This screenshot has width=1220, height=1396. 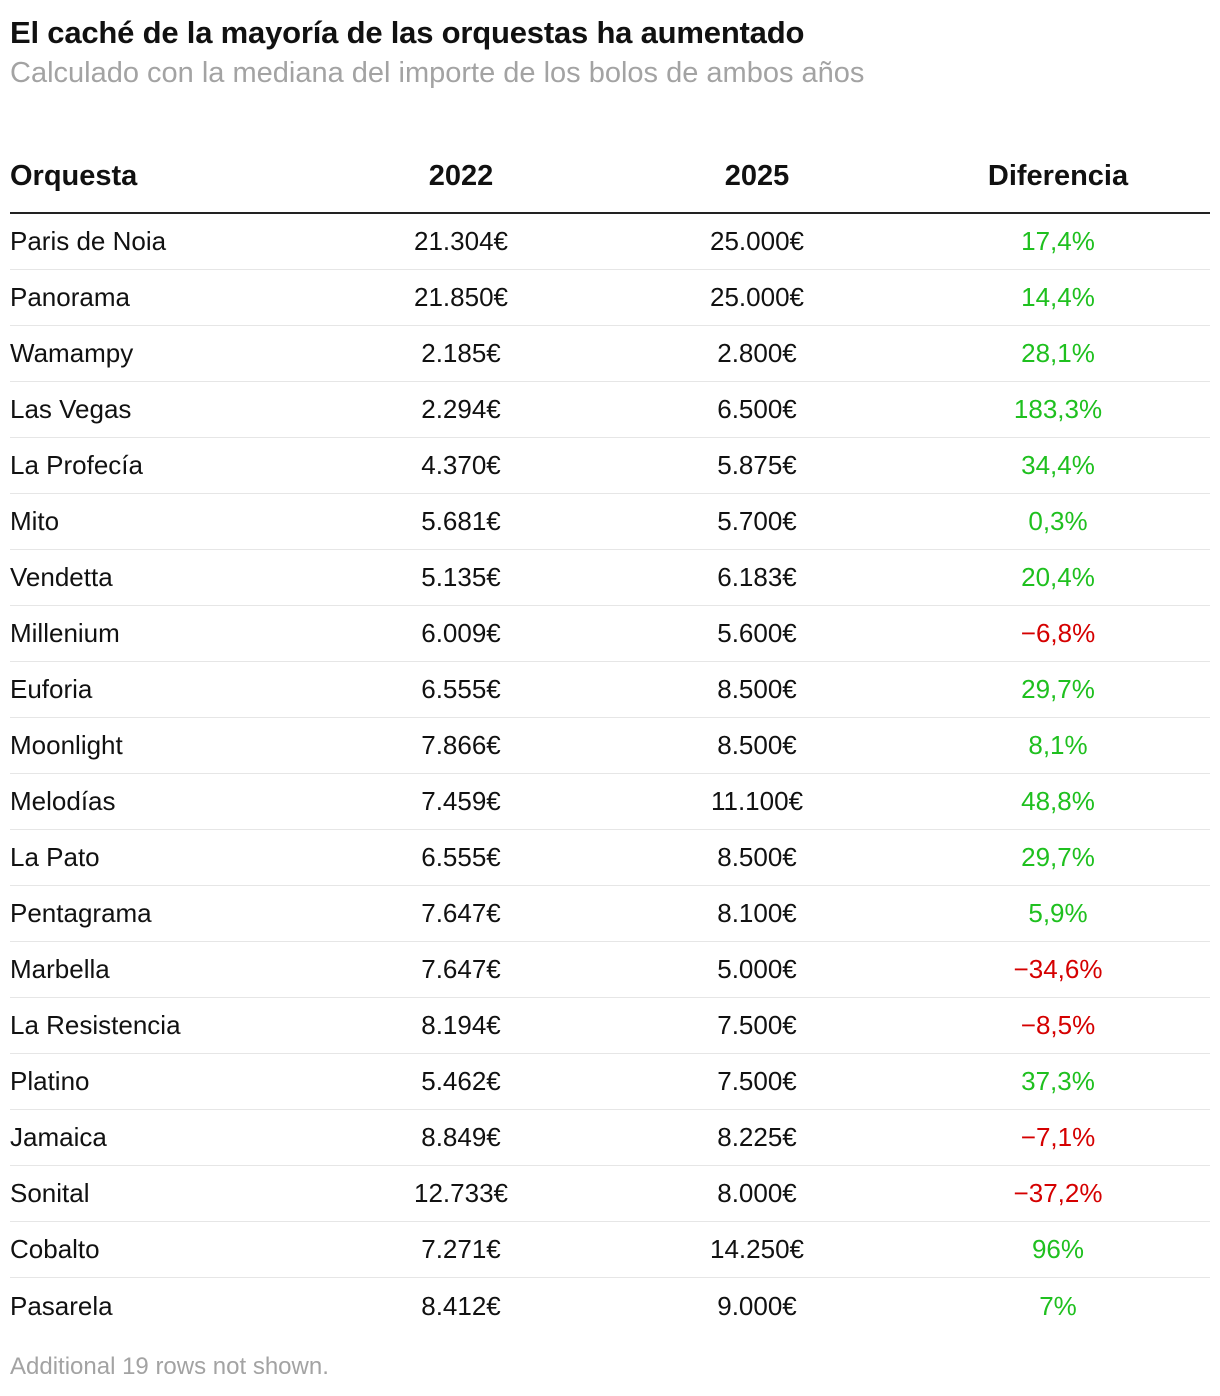 I want to click on cell-orquesta: Vendetta, so click(x=61, y=577).